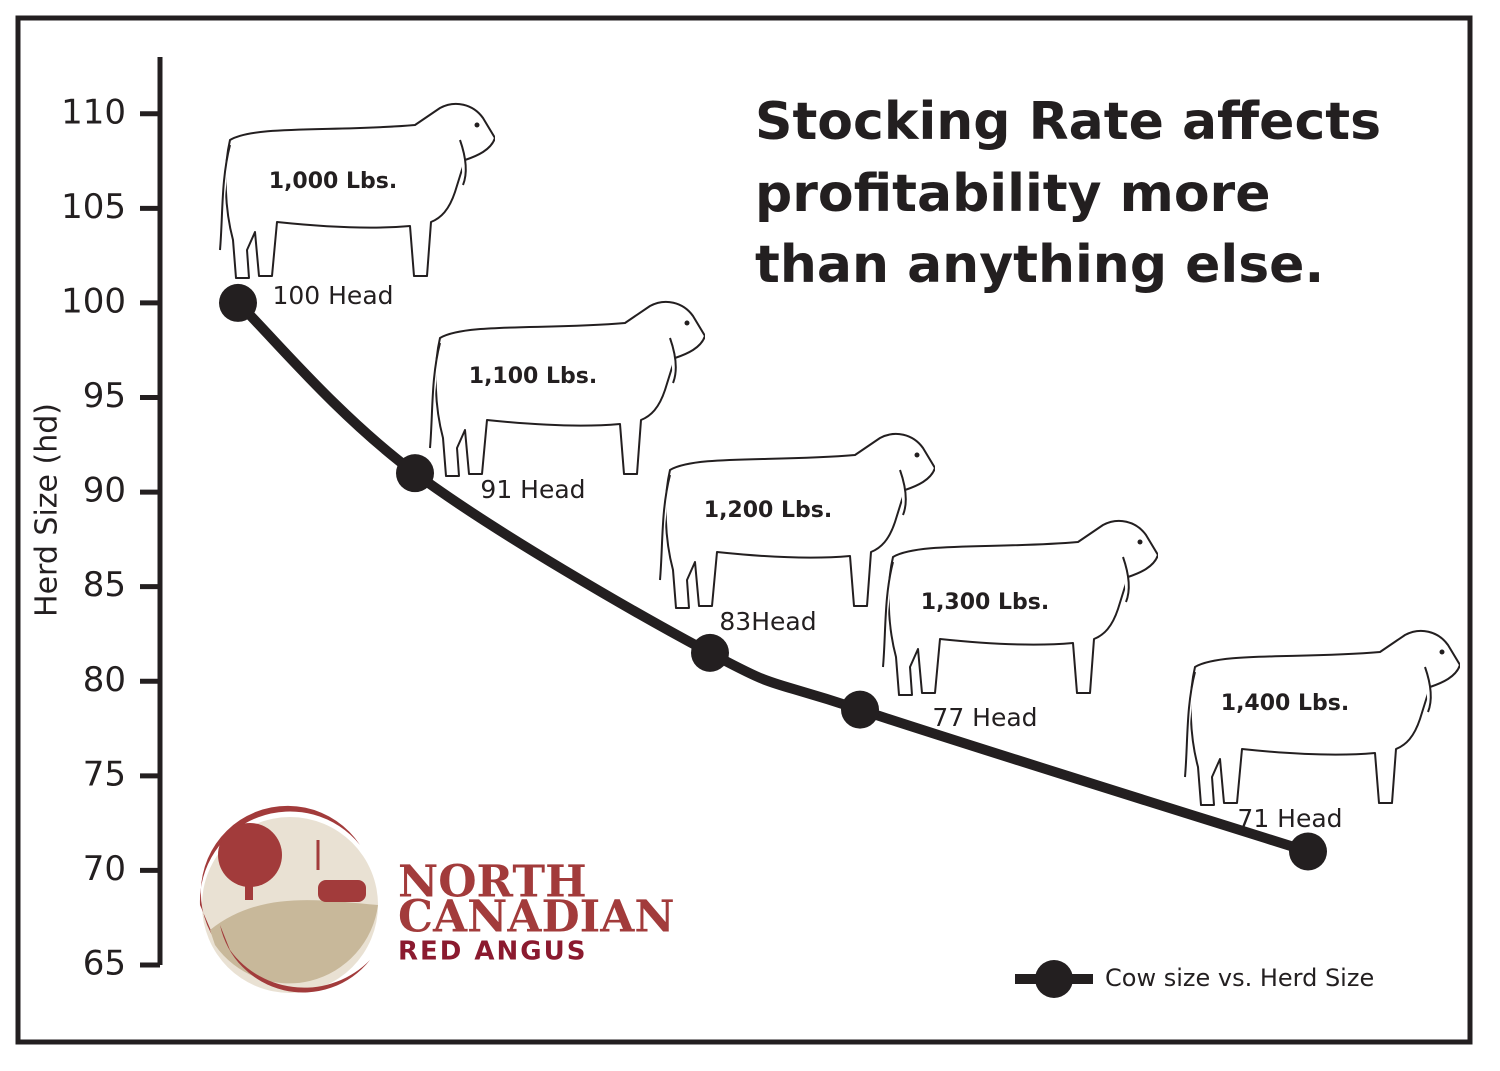 This screenshot has width=1500, height=1071. Describe the element at coordinates (93, 112) in the screenshot. I see `y-tick-label: 110` at that location.